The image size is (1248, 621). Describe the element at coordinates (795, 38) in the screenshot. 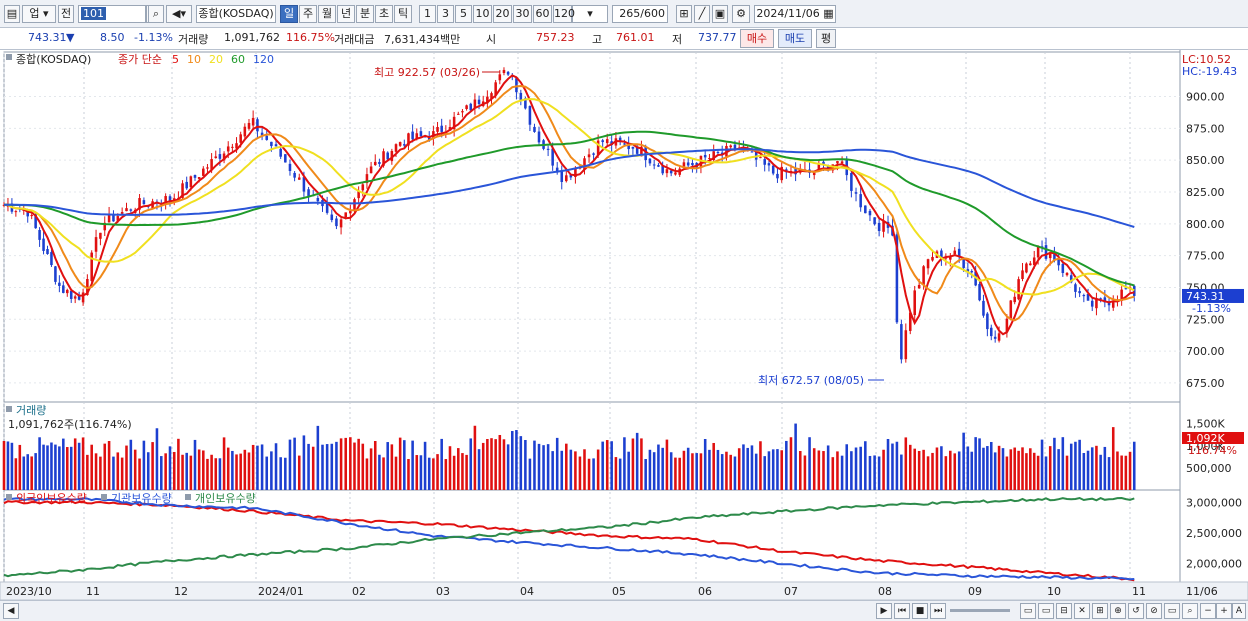

I see `sell-button: 매도` at that location.